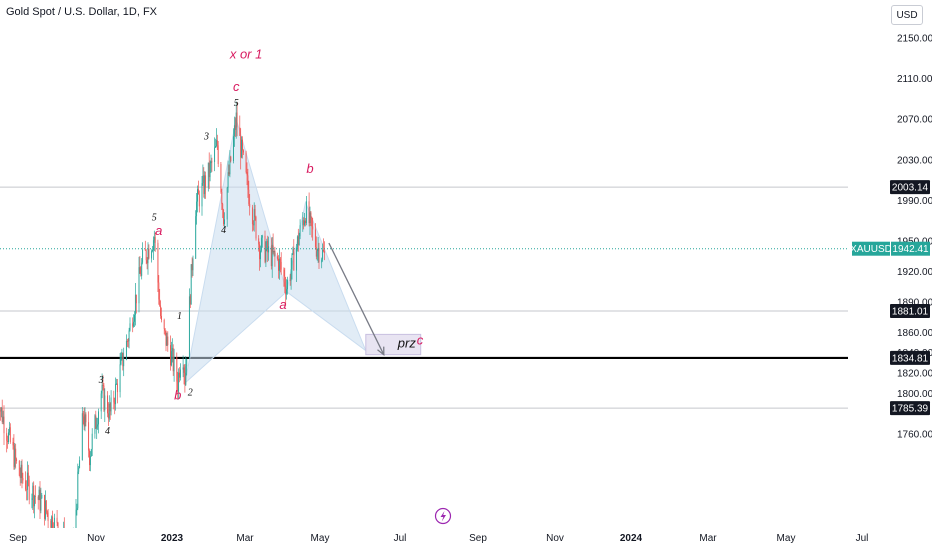 The image size is (932, 550). I want to click on wave-label: 2, so click(190, 392).